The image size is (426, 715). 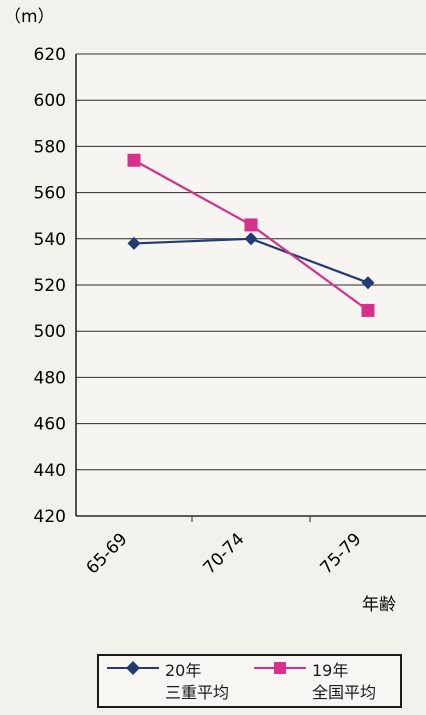 What do you see at coordinates (340, 553) in the screenshot?
I see `x-tick-label-75-79: 75-79` at bounding box center [340, 553].